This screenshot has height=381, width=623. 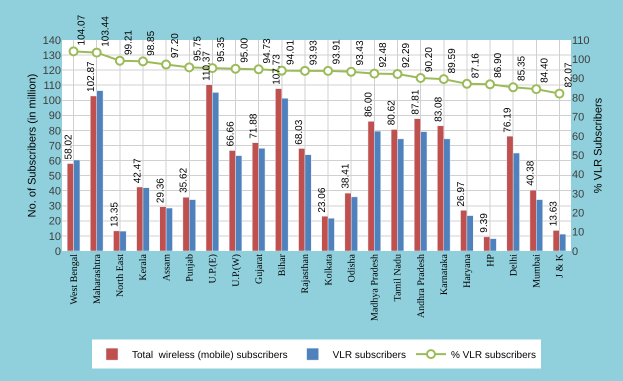 I want to click on y2-tick-label: 110, so click(x=581, y=40).